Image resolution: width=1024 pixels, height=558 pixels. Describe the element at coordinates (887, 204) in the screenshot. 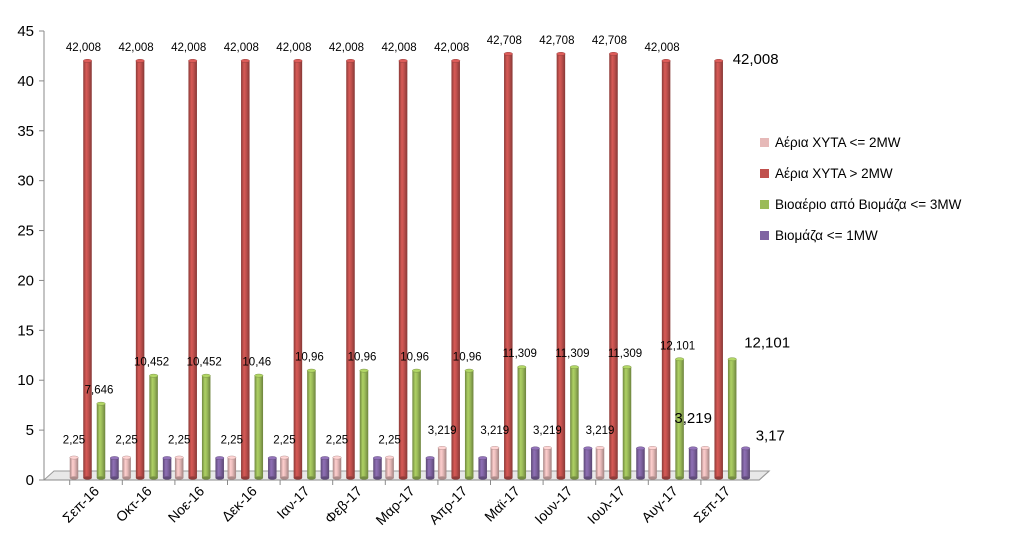

I see `legend-item: Βιοαέριο από Βιομάζα <= 3MW` at that location.